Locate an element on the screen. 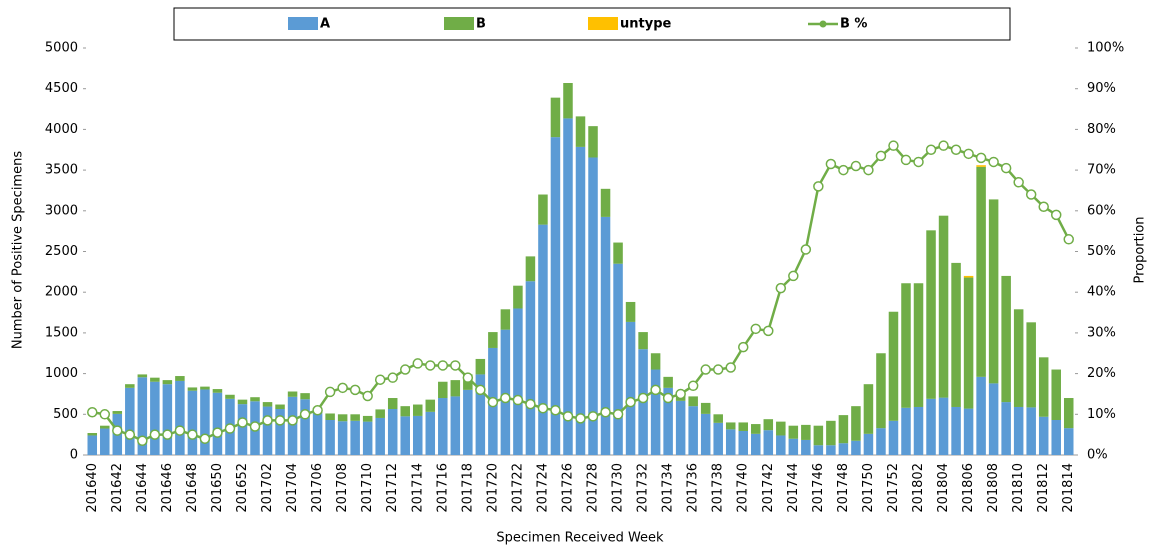 The height and width of the screenshot is (546, 1151). y2-tick-label: 50% is located at coordinates (1101, 251).